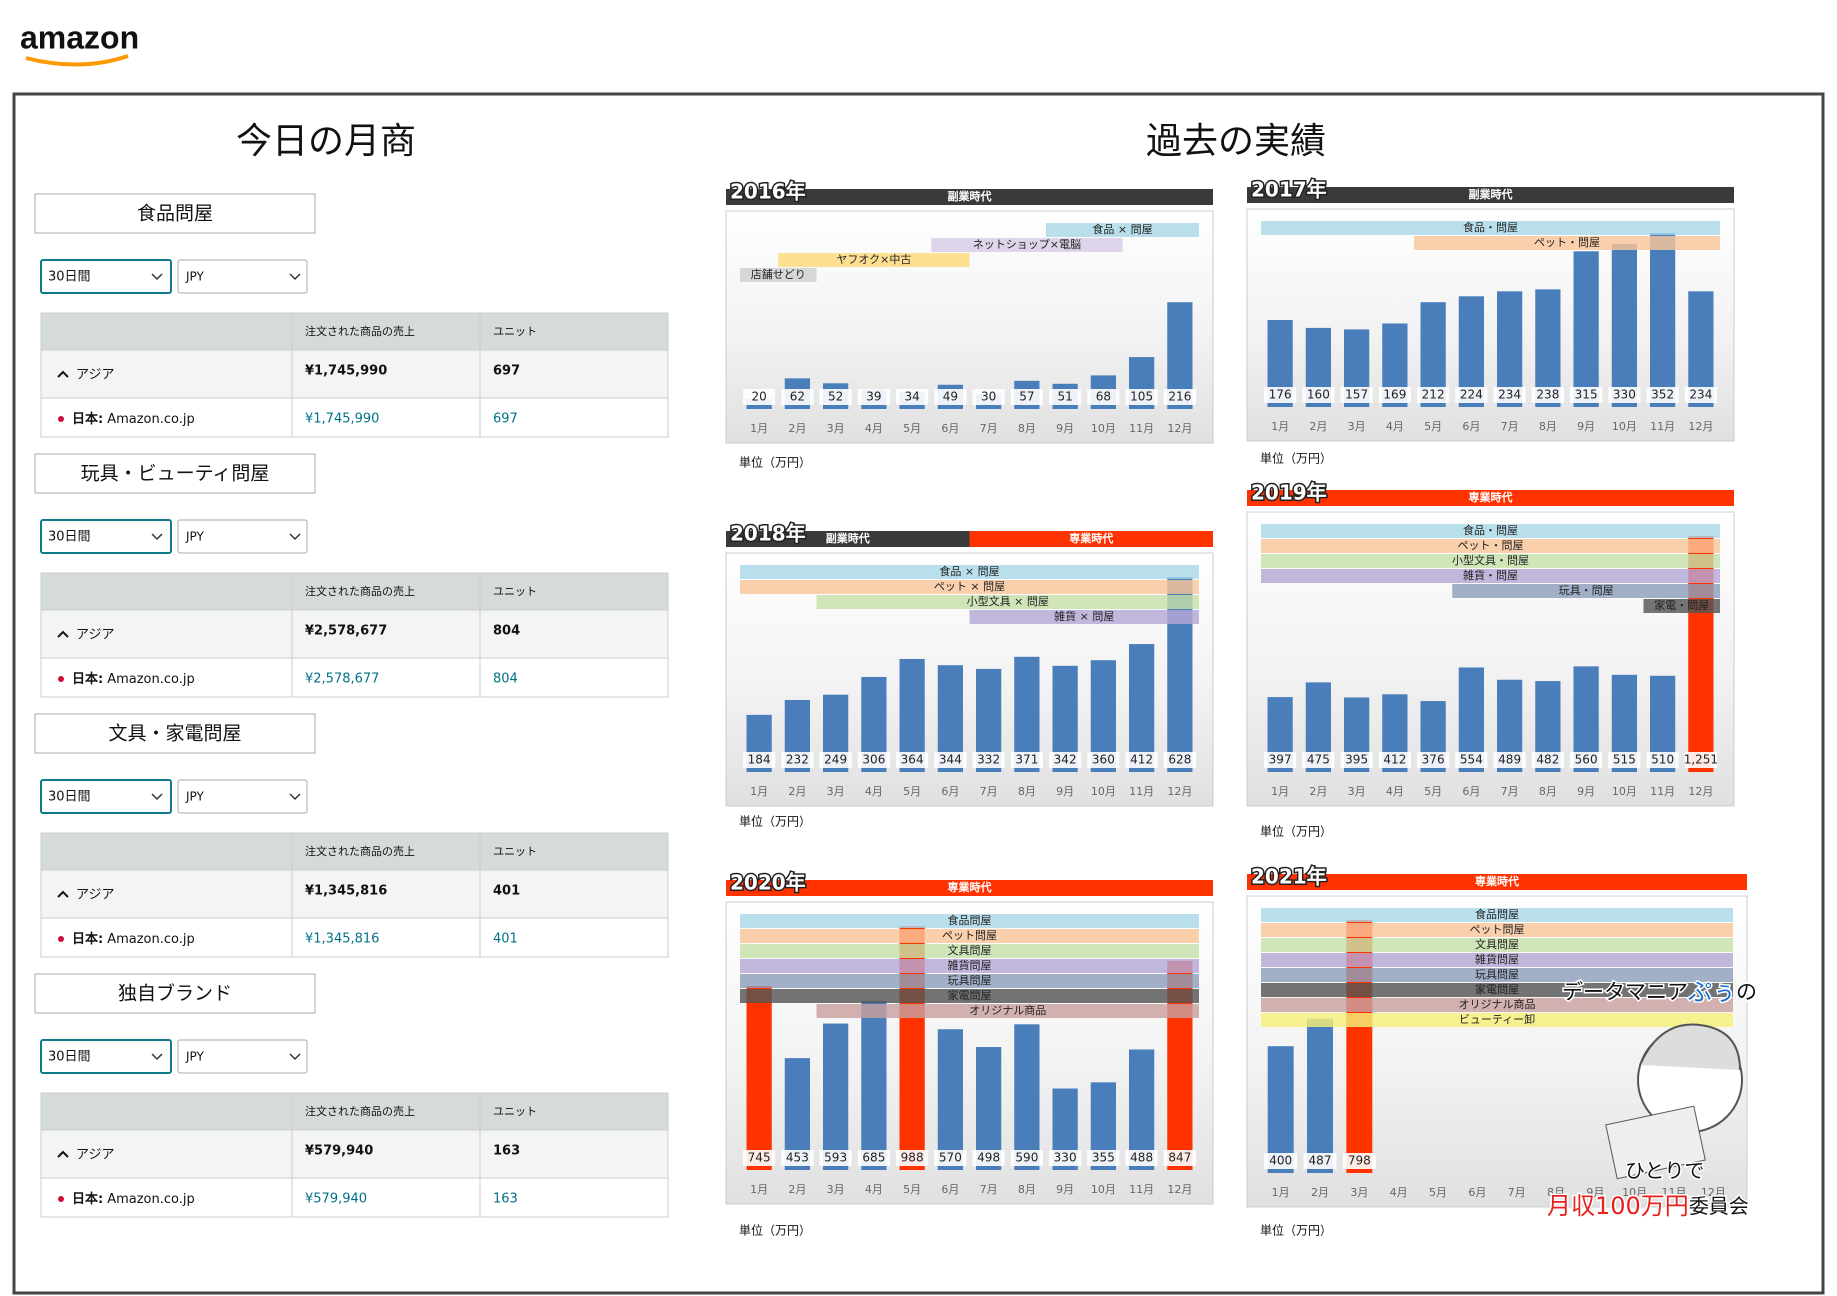  What do you see at coordinates (1280, 760) in the screenshot?
I see `value-label: 397` at bounding box center [1280, 760].